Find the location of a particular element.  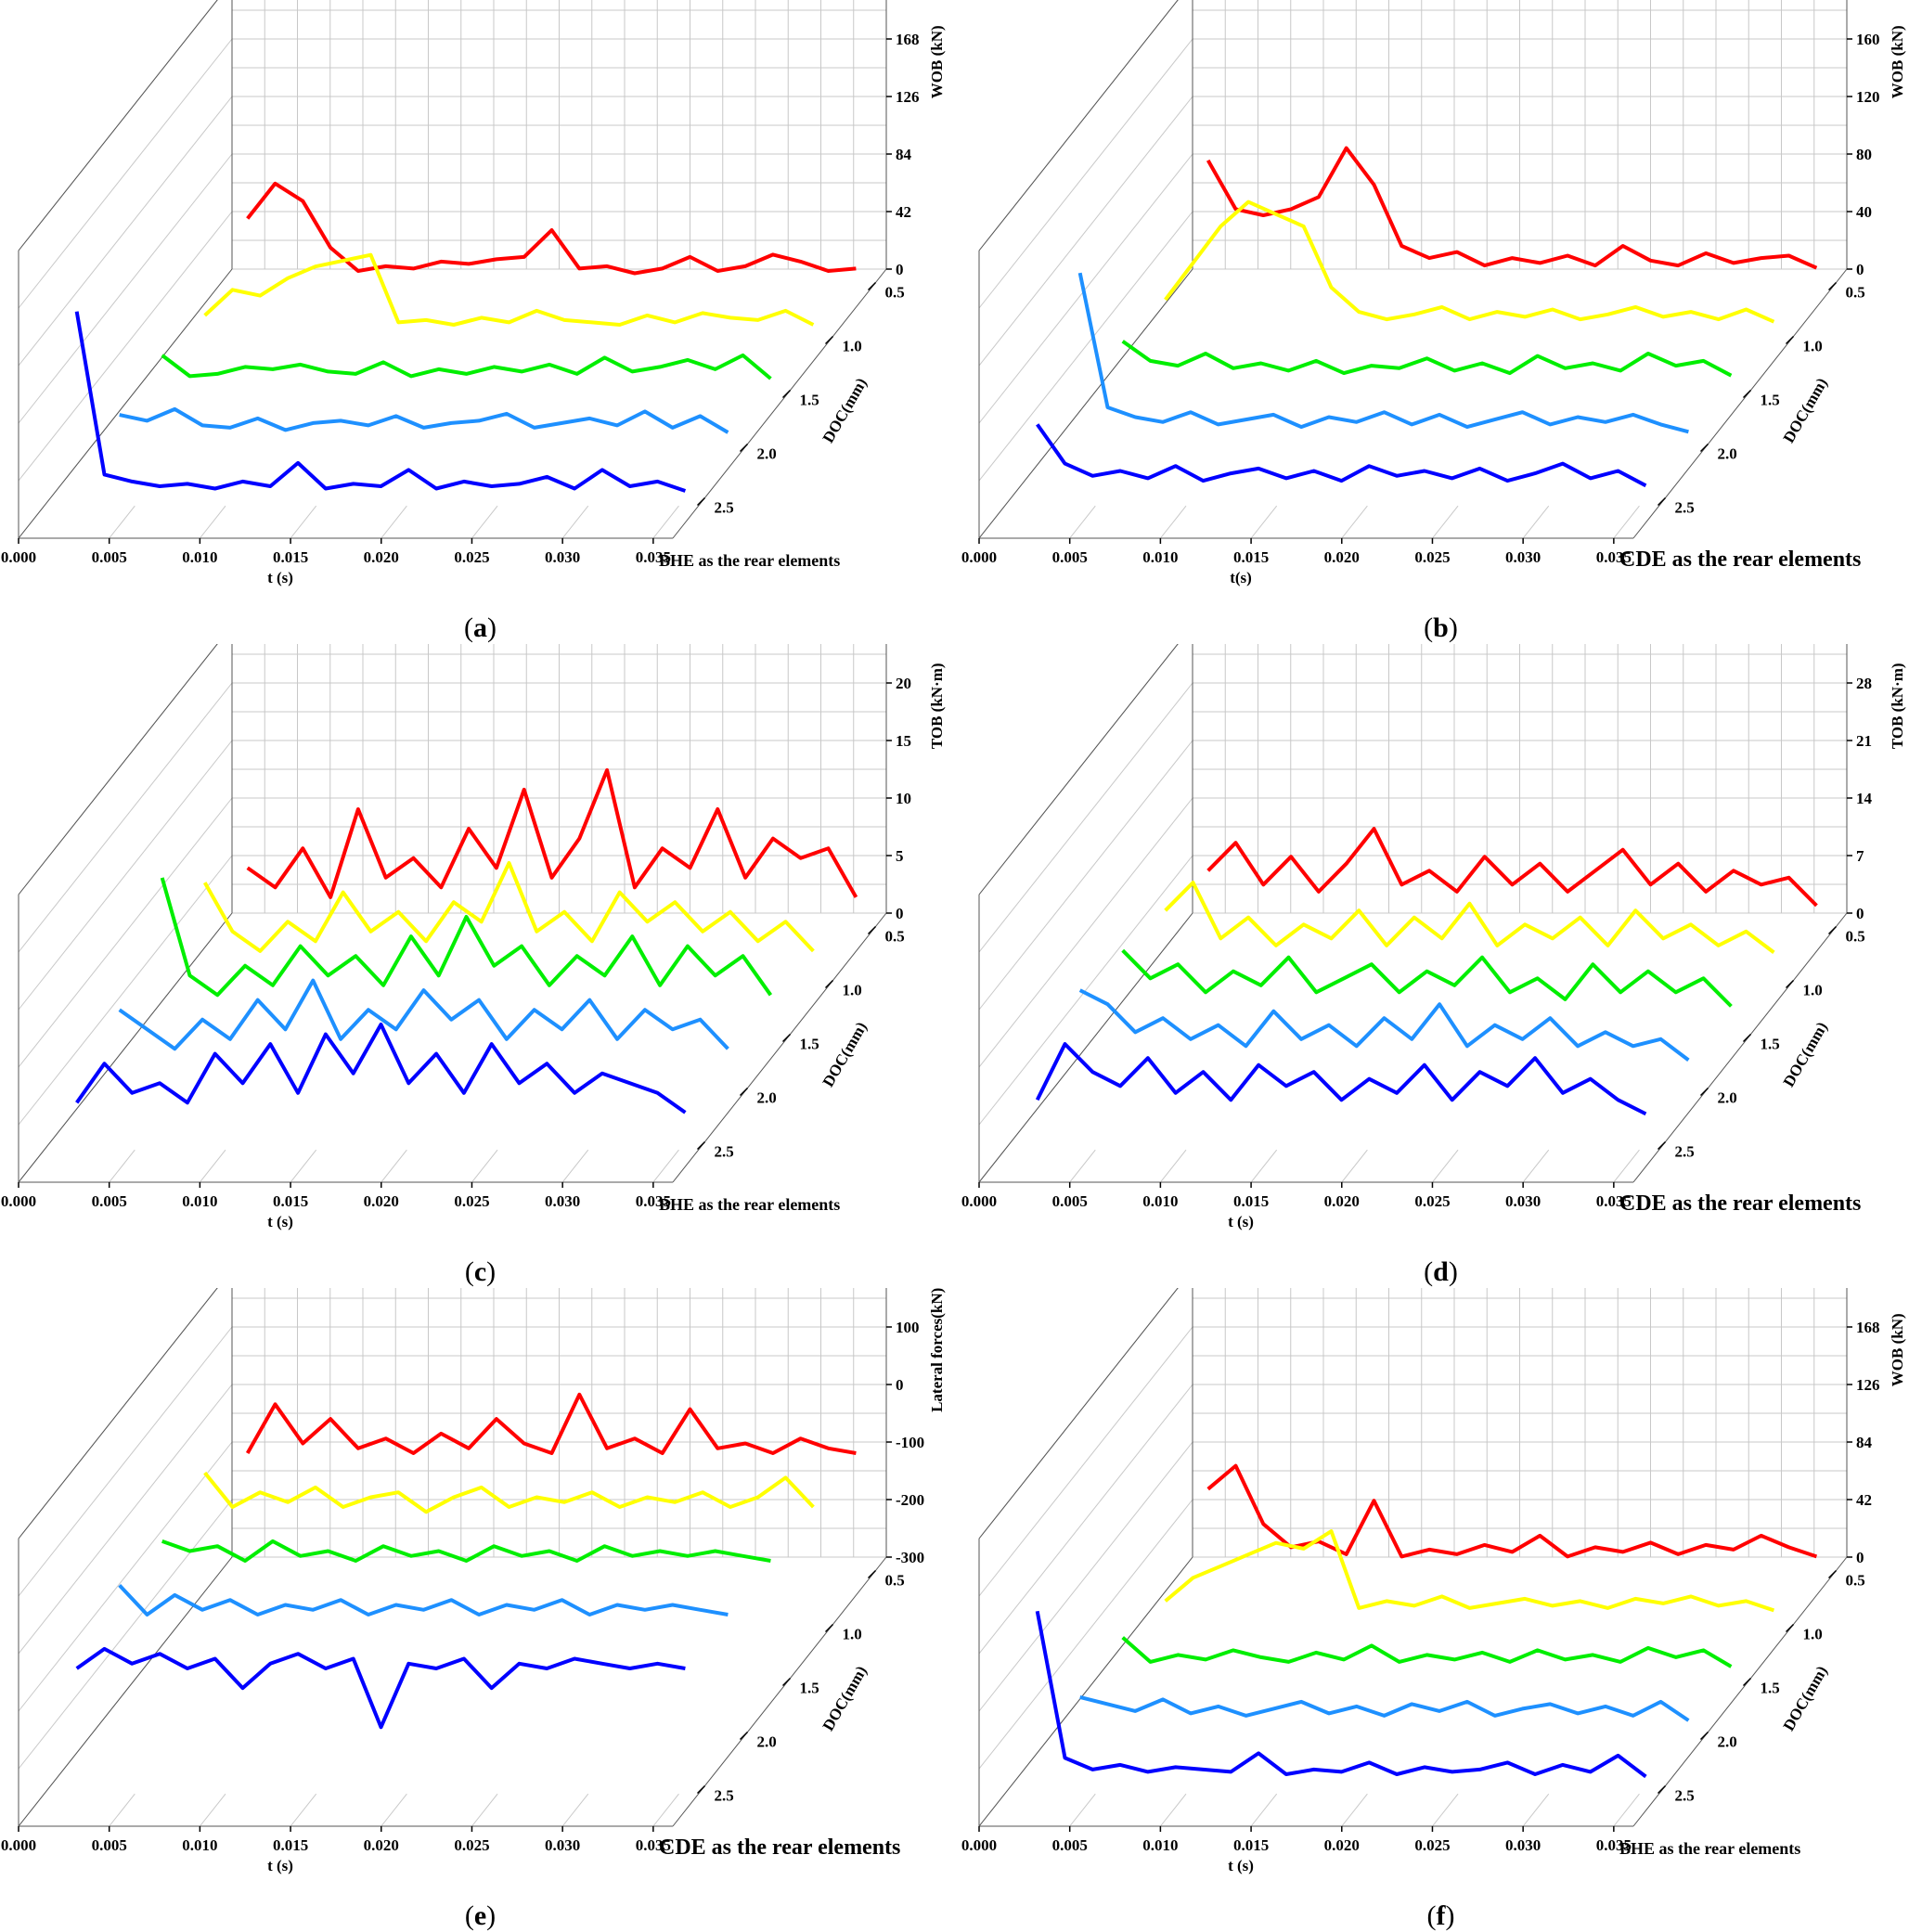

x-tick-label: 0.035 is located at coordinates (1614, 557).